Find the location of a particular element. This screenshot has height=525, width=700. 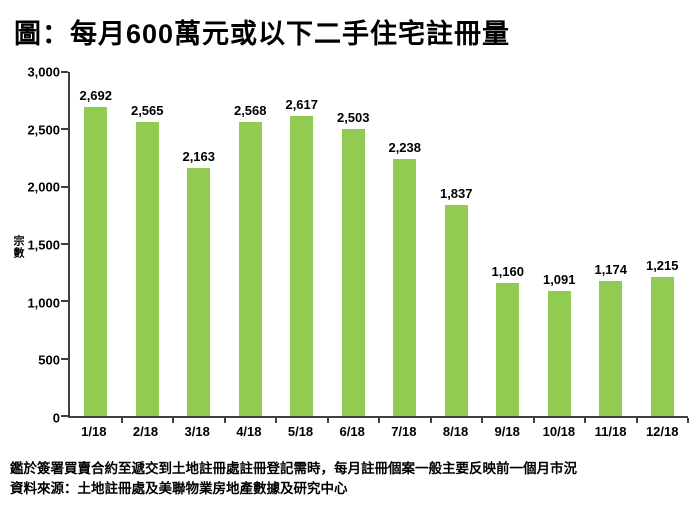

bar-column: 2,163 is located at coordinates (199, 244).